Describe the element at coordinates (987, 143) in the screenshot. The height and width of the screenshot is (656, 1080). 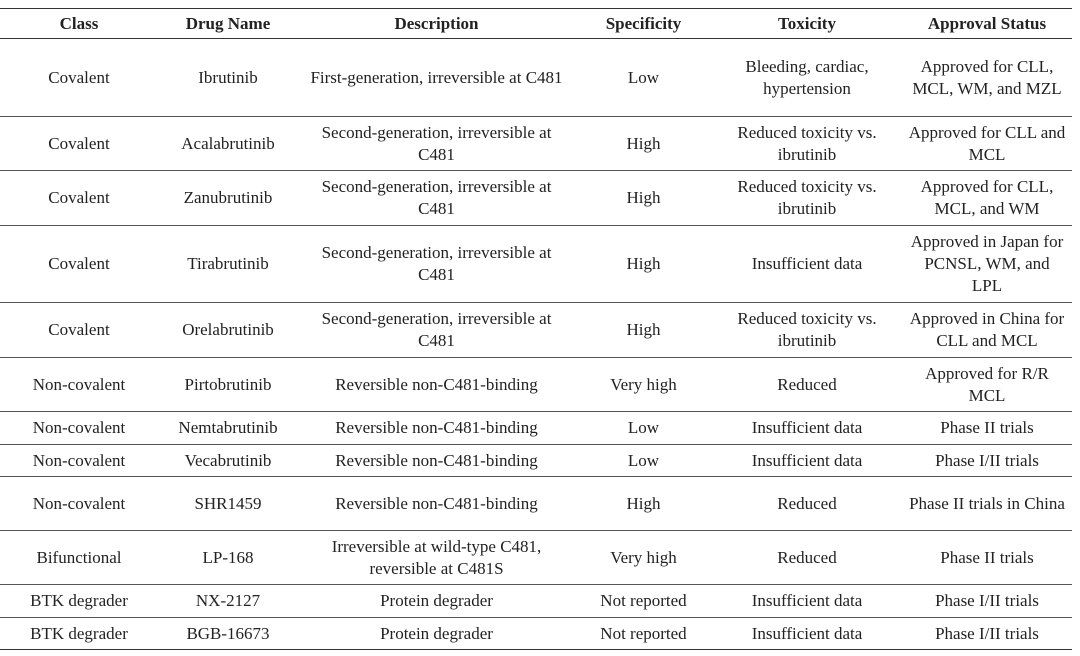
I see `table-cell: Approved for CLL and MCL` at that location.